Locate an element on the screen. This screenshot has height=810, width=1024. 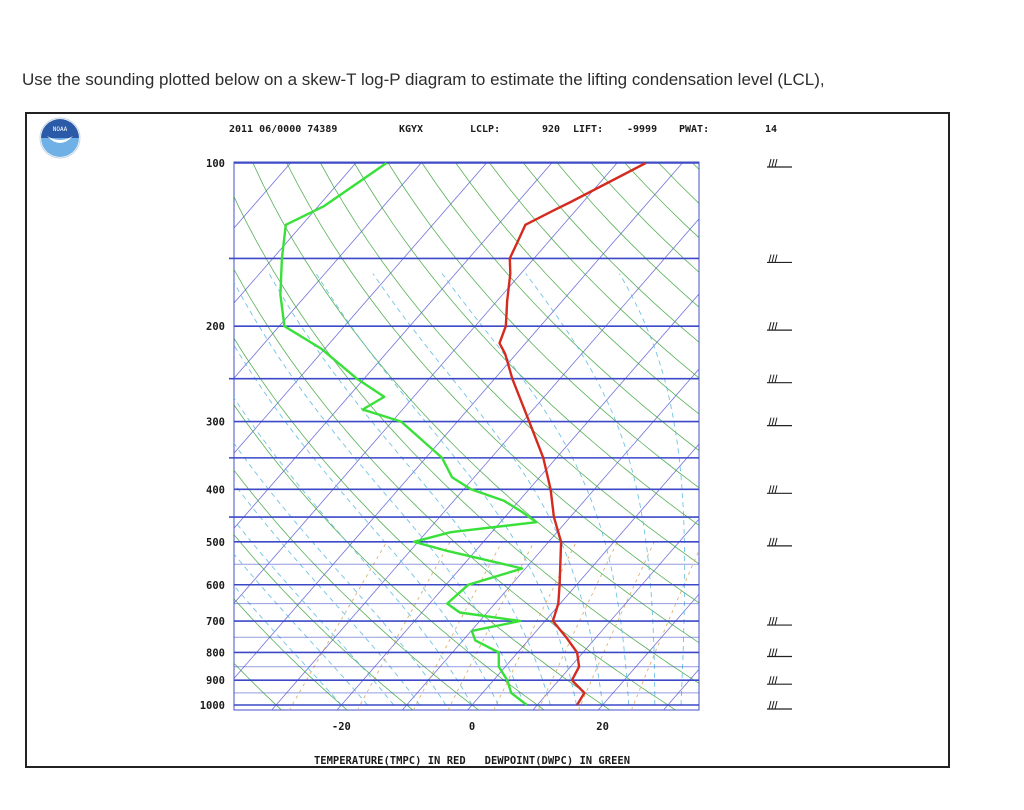
temperature-tick-label: 0 is located at coordinates (472, 727).